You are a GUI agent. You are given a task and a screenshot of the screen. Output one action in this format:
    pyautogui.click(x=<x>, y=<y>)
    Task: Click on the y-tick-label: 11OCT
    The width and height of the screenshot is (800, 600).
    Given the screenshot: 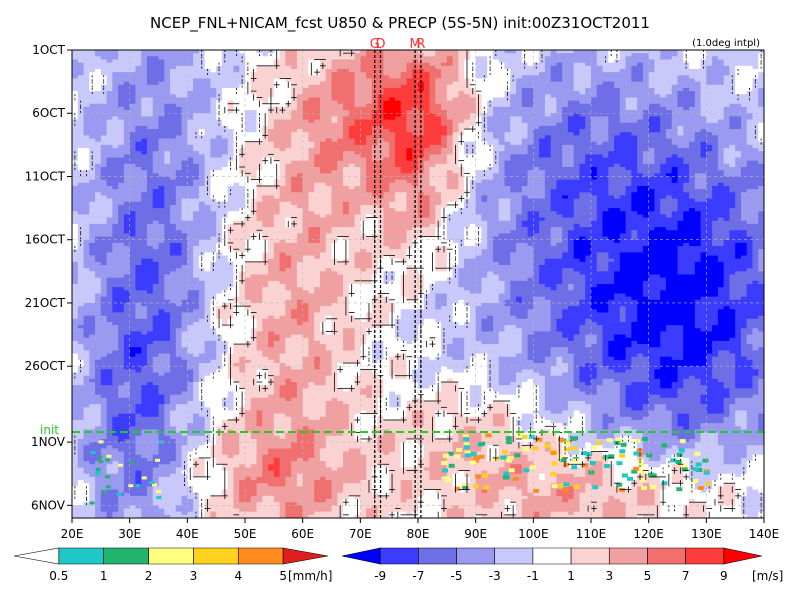 What is the action you would take?
    pyautogui.click(x=45, y=176)
    